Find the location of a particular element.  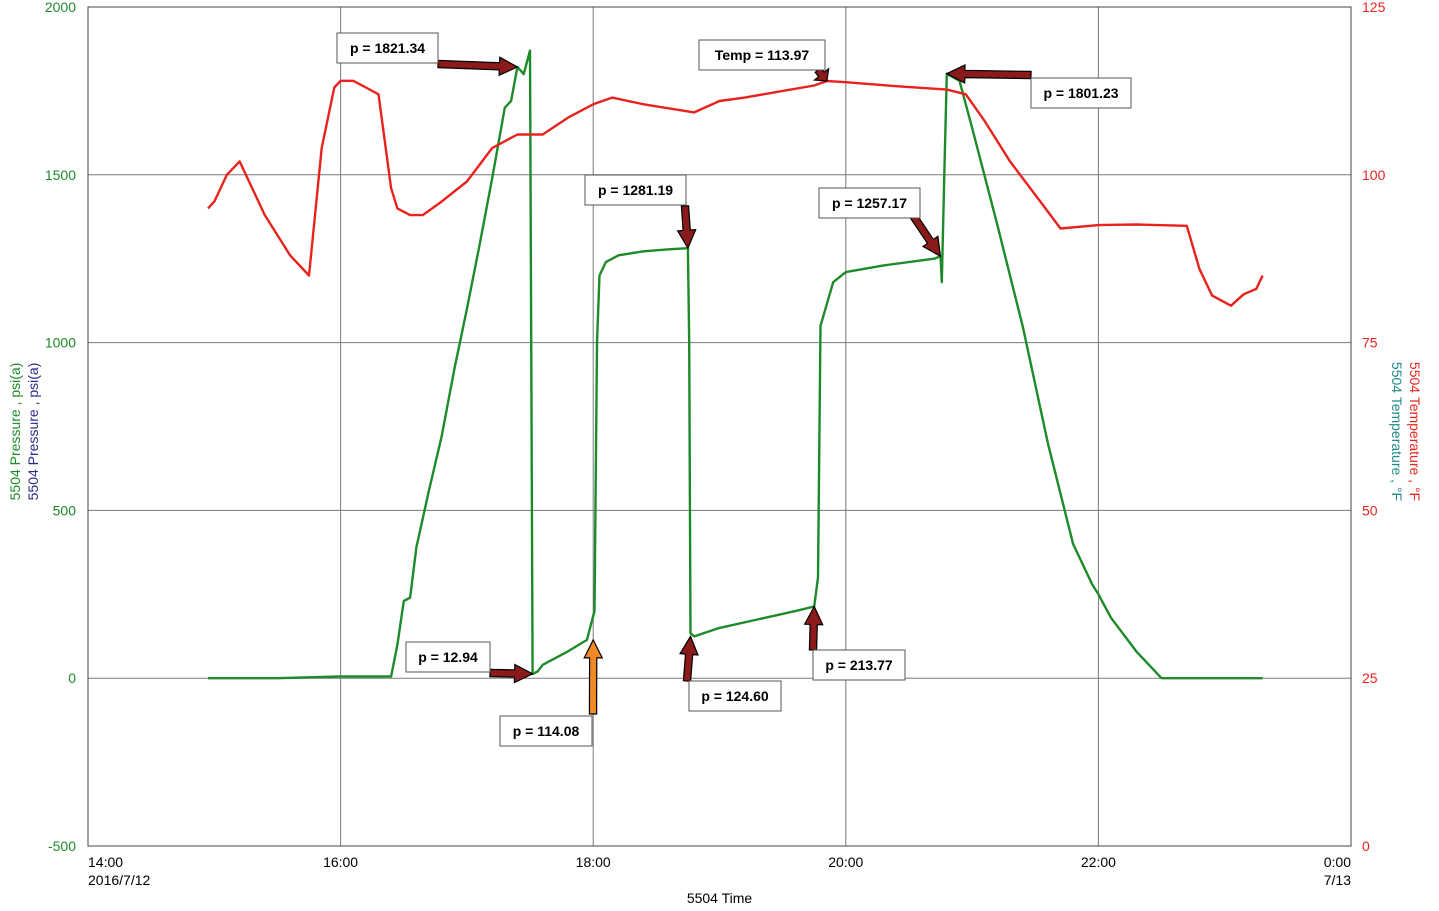

annotation-label: p = 1257.17 is located at coordinates (869, 203).